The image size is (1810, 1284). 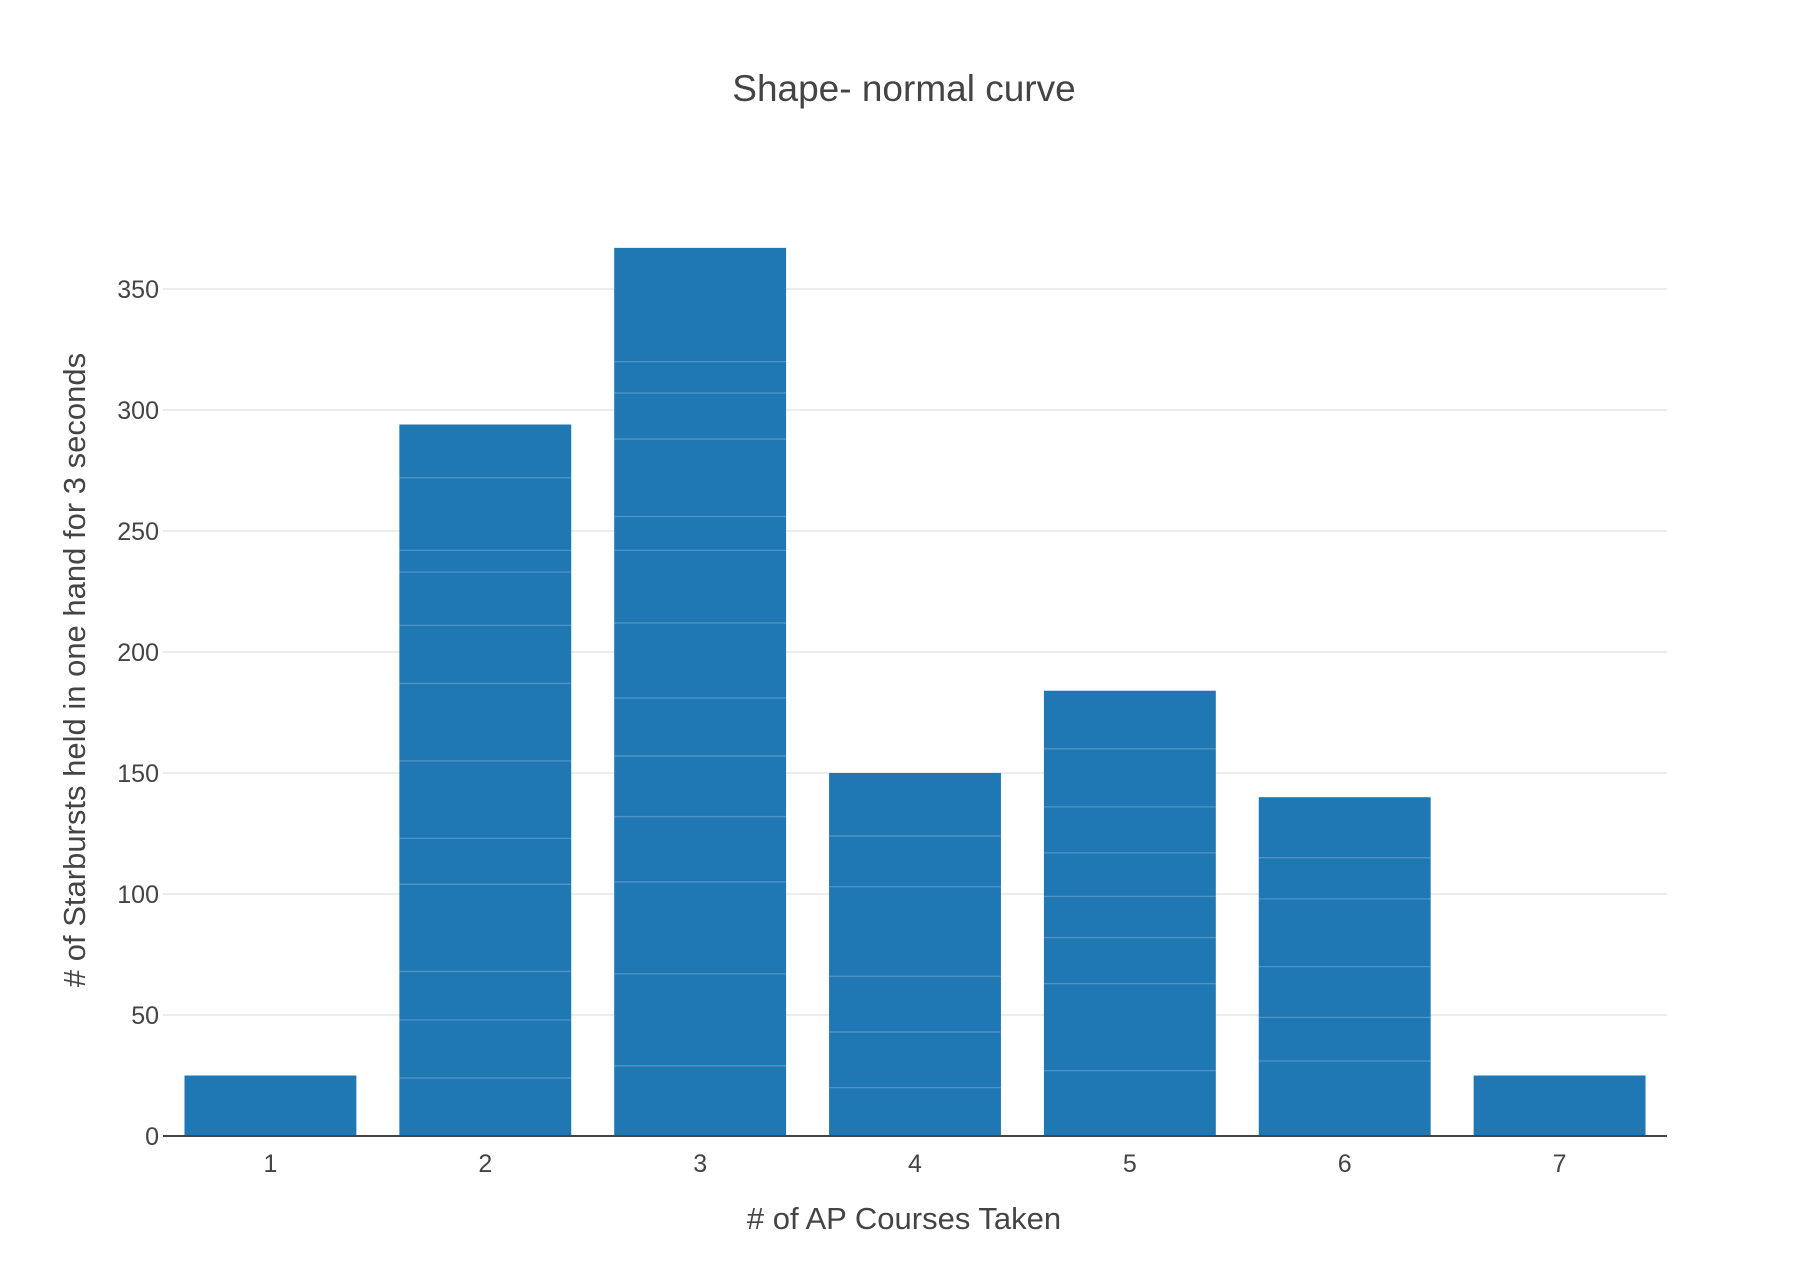 I want to click on x-tick-label: 2, so click(x=485, y=1164).